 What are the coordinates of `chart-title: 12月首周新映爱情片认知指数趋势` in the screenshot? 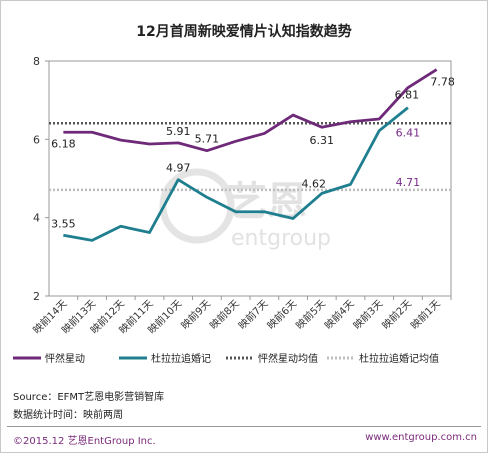 It's located at (244, 32).